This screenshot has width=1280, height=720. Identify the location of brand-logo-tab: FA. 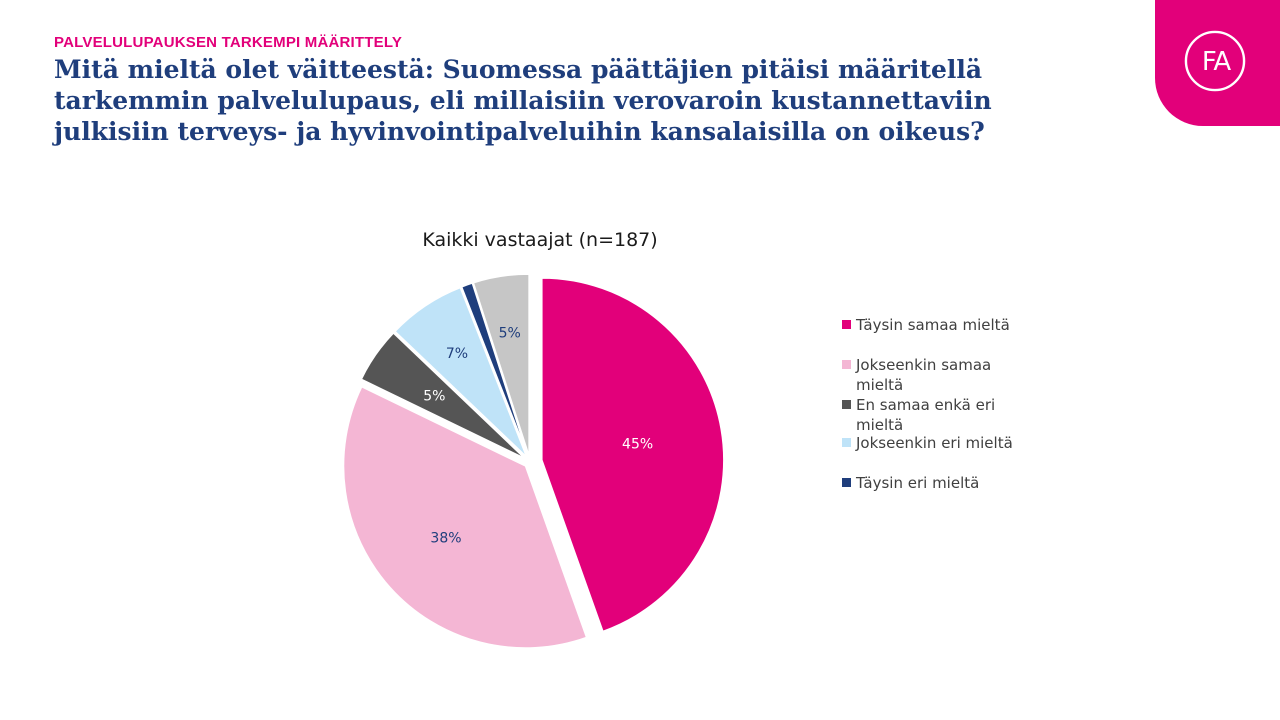
(1217, 63).